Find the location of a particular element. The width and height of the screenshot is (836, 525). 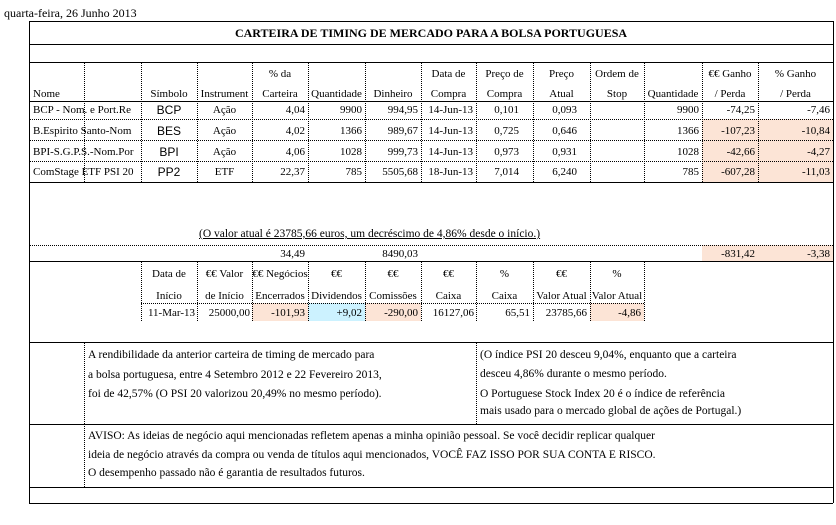

row-qtd: 785 is located at coordinates (354, 172).